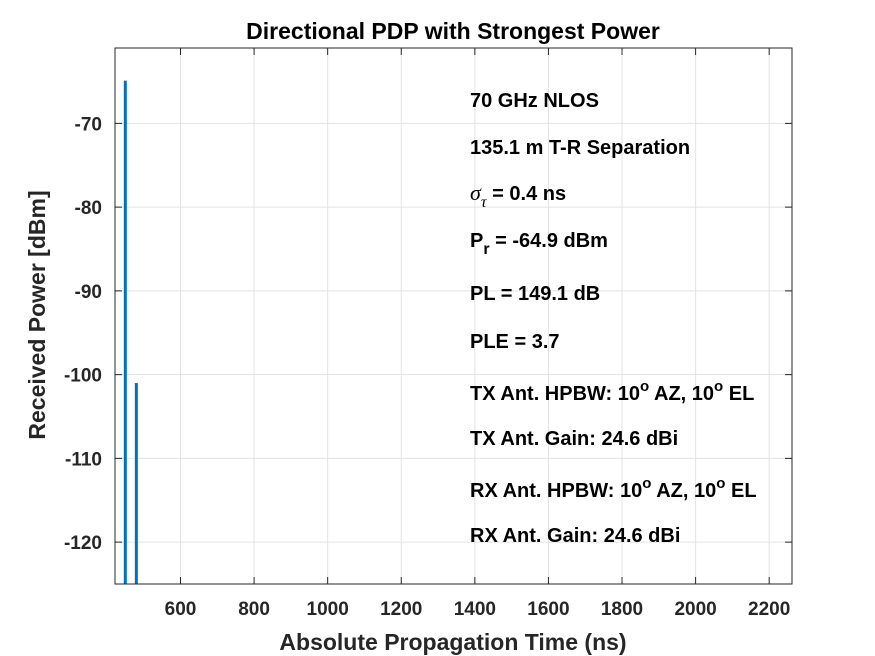  Describe the element at coordinates (452, 642) in the screenshot. I see `x-axis-label: Absolute Propagation Time (ns)` at that location.